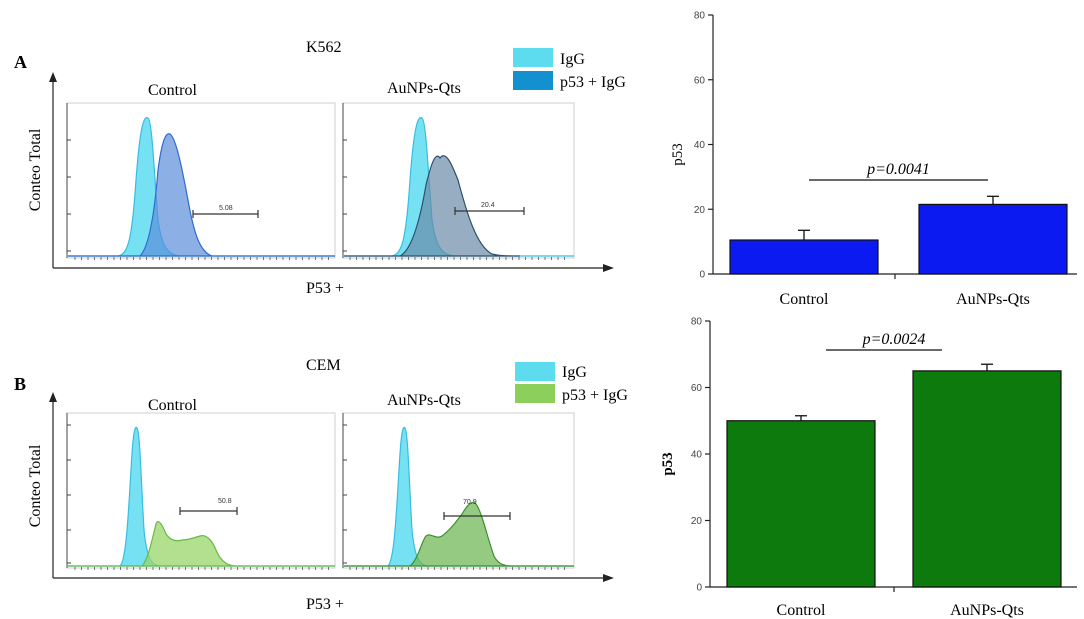 The height and width of the screenshot is (619, 1084). I want to click on panel-b-cell-line: CEM, so click(323, 365).